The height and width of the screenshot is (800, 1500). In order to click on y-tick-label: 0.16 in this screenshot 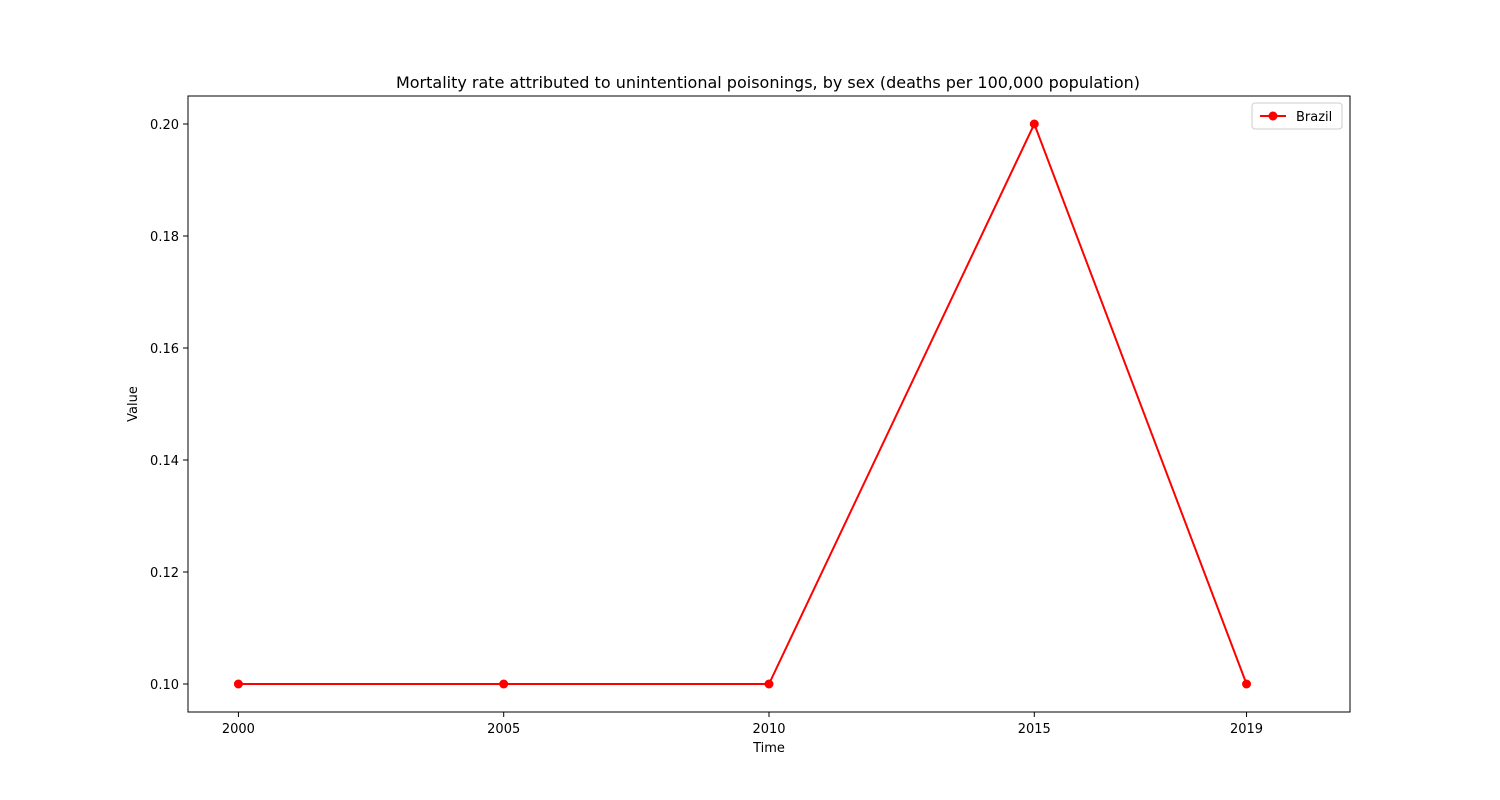, I will do `click(164, 349)`.